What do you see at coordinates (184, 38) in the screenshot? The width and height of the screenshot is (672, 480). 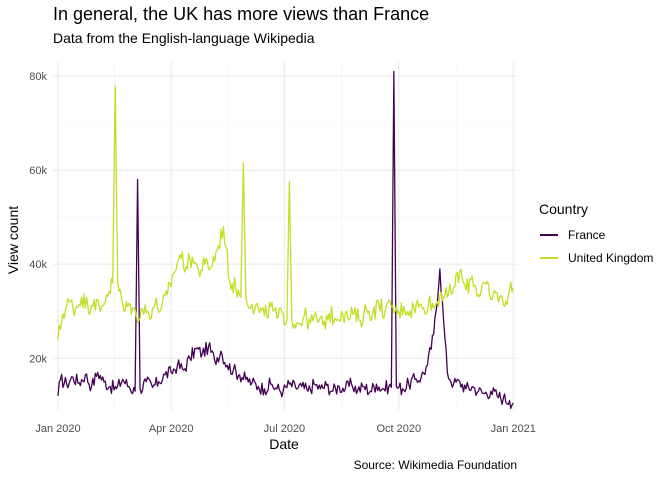 I see `chart-subtitle: Data from the English-language Wikipedia` at bounding box center [184, 38].